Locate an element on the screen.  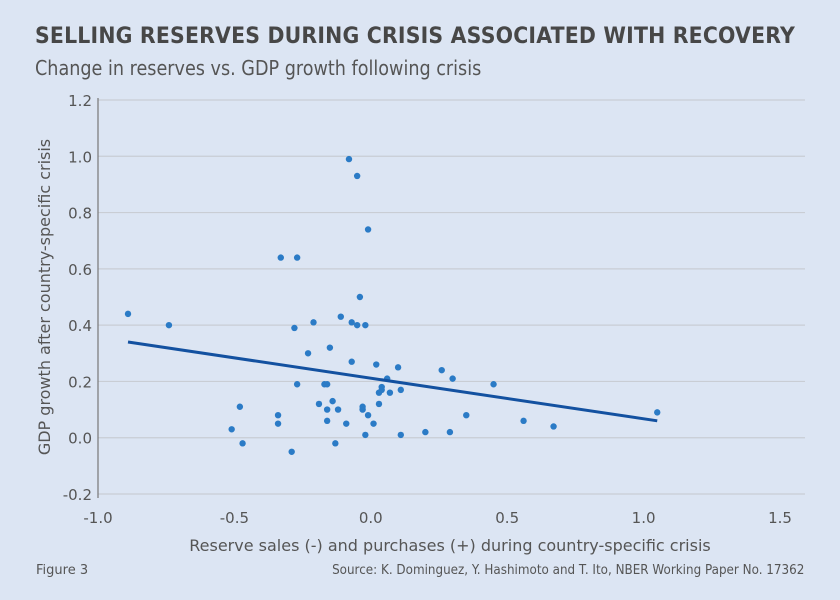
y-tick-label: -0.2 is located at coordinates (77, 495).